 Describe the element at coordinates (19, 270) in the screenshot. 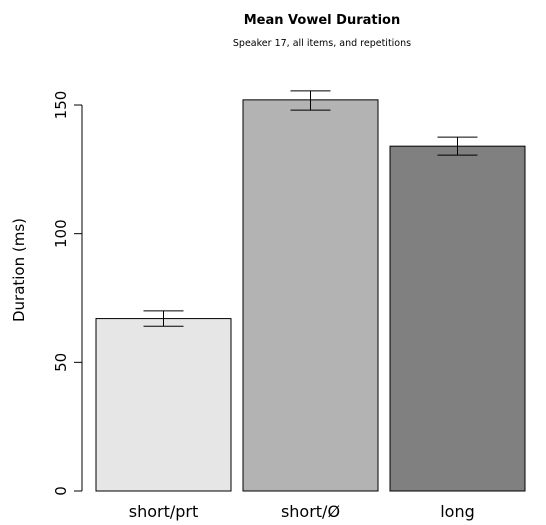

I see `y-axis-label: Duration (ms)` at that location.